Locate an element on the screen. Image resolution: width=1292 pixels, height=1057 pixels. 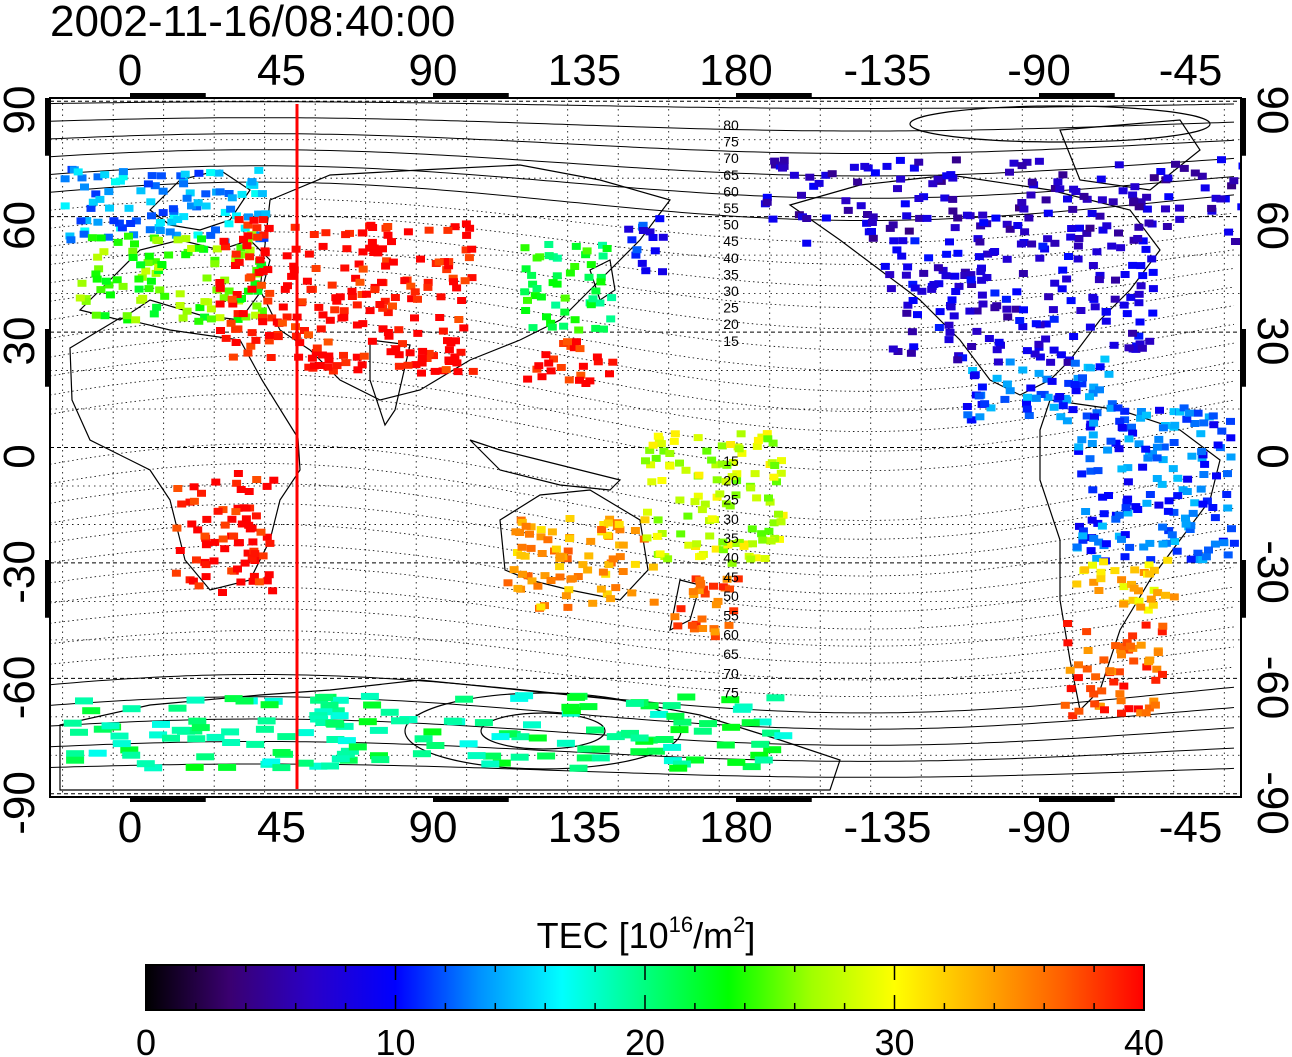
tec-point-usa-south is located at coordinates (1100, 367).